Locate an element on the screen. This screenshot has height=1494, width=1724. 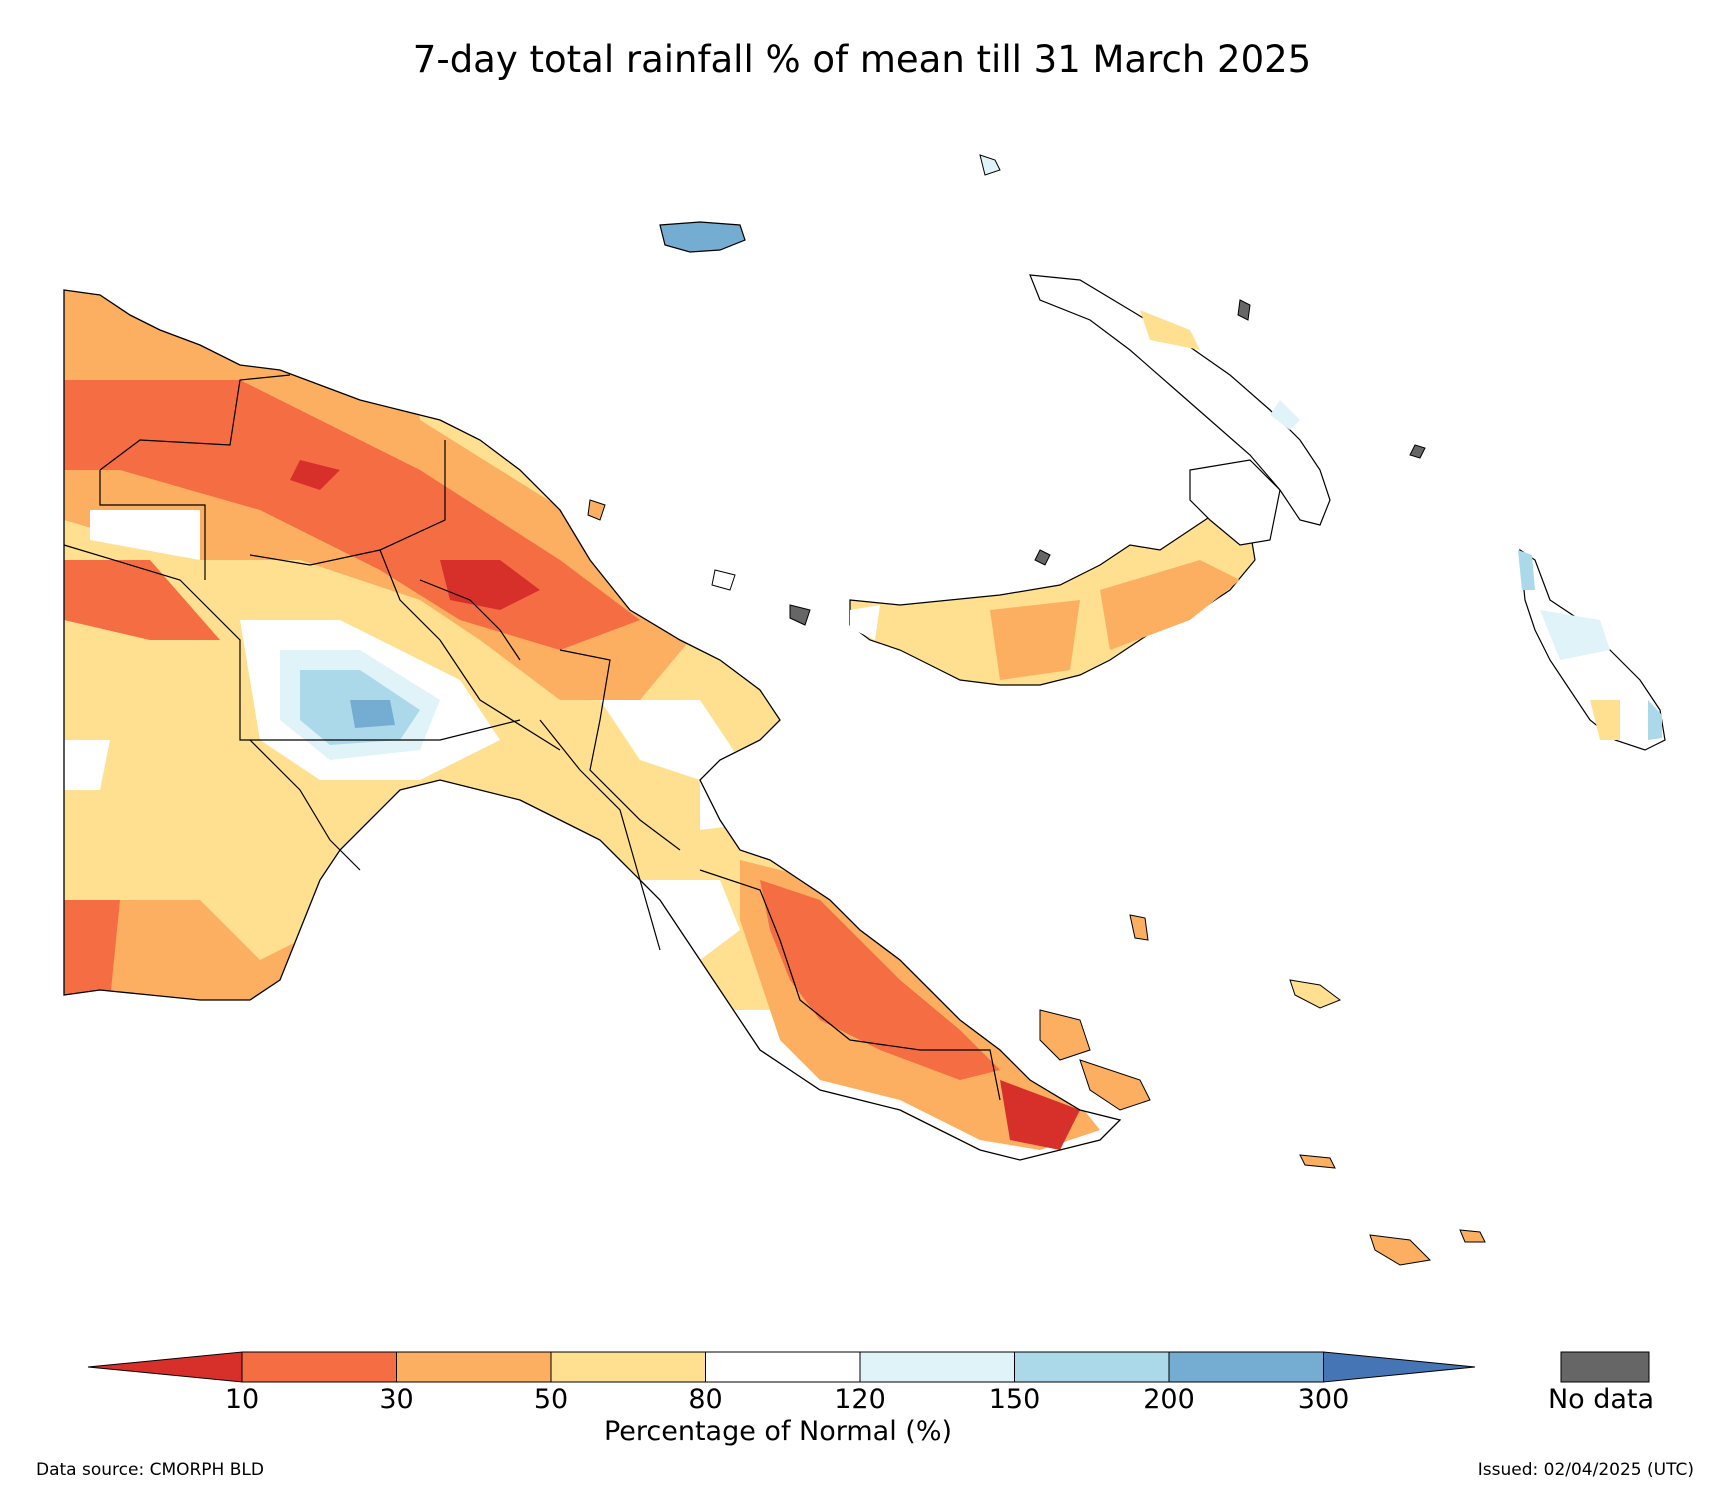
colorbar-tick-200: 200 is located at coordinates (1169, 1399).